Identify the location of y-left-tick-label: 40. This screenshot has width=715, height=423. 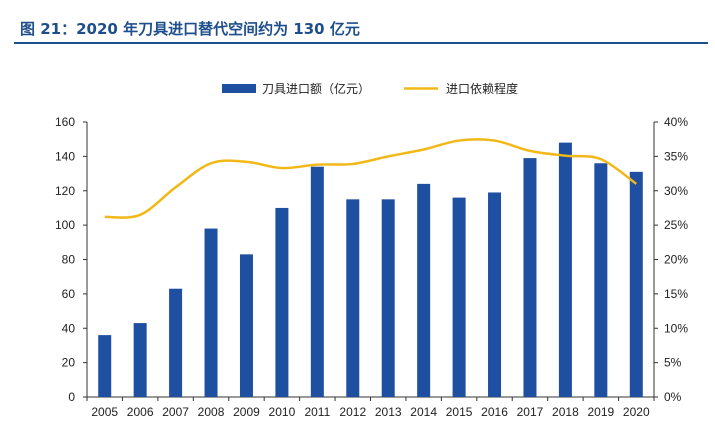
(69, 328).